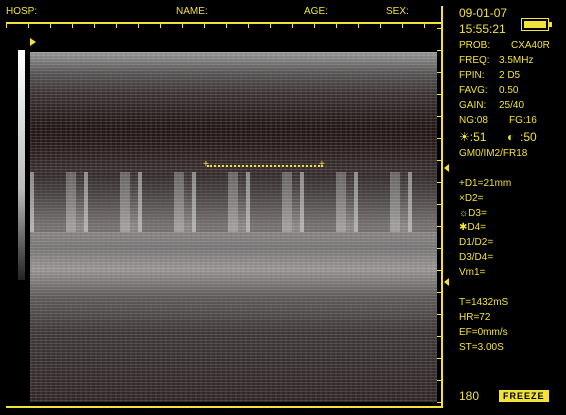  What do you see at coordinates (483, 13) in the screenshot?
I see `date: 09-01-07` at bounding box center [483, 13].